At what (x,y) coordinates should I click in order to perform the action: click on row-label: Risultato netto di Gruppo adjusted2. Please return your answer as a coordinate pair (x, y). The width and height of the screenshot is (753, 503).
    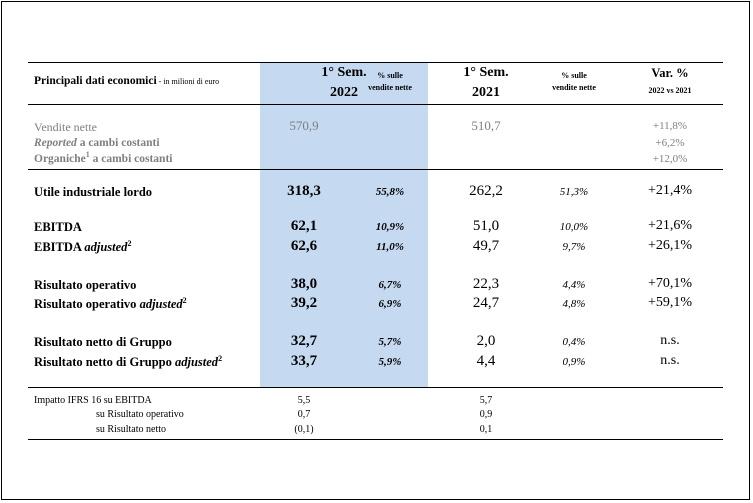
    Looking at the image, I should click on (128, 361).